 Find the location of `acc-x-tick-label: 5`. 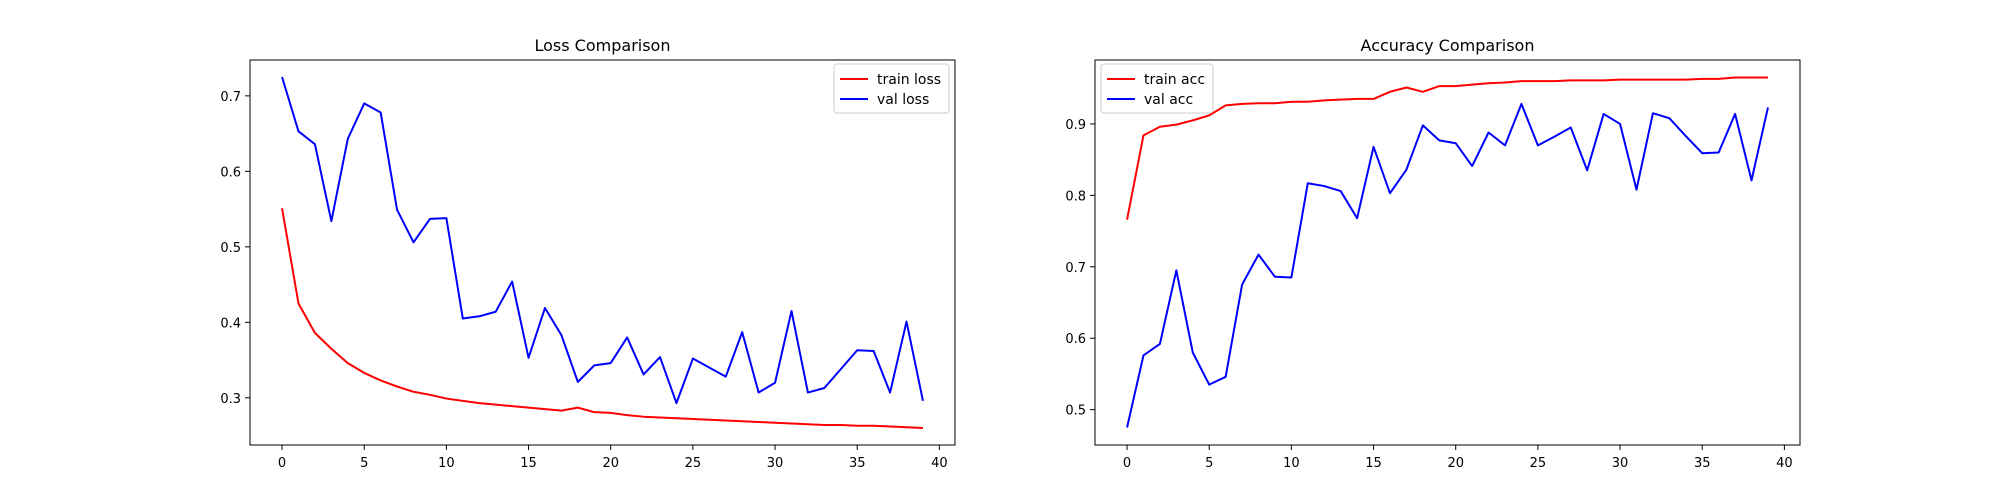

acc-x-tick-label: 5 is located at coordinates (1209, 463).